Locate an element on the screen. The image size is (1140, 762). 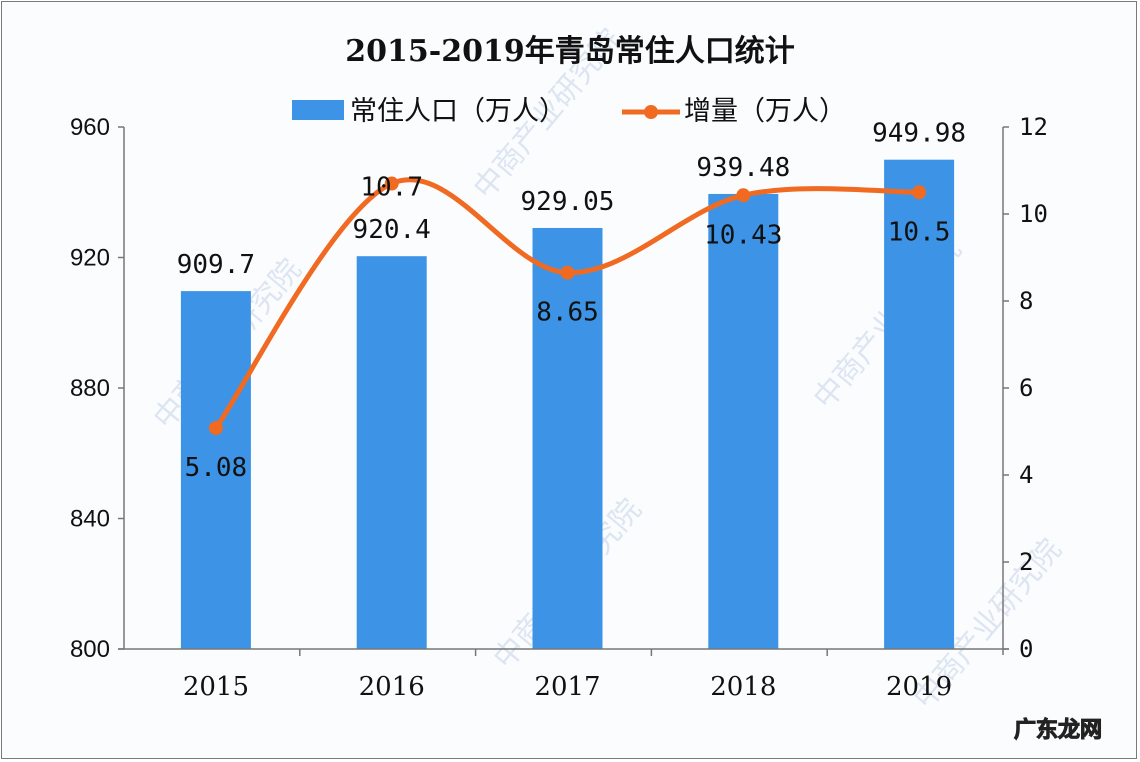
bar-2019 is located at coordinates (919, 404).